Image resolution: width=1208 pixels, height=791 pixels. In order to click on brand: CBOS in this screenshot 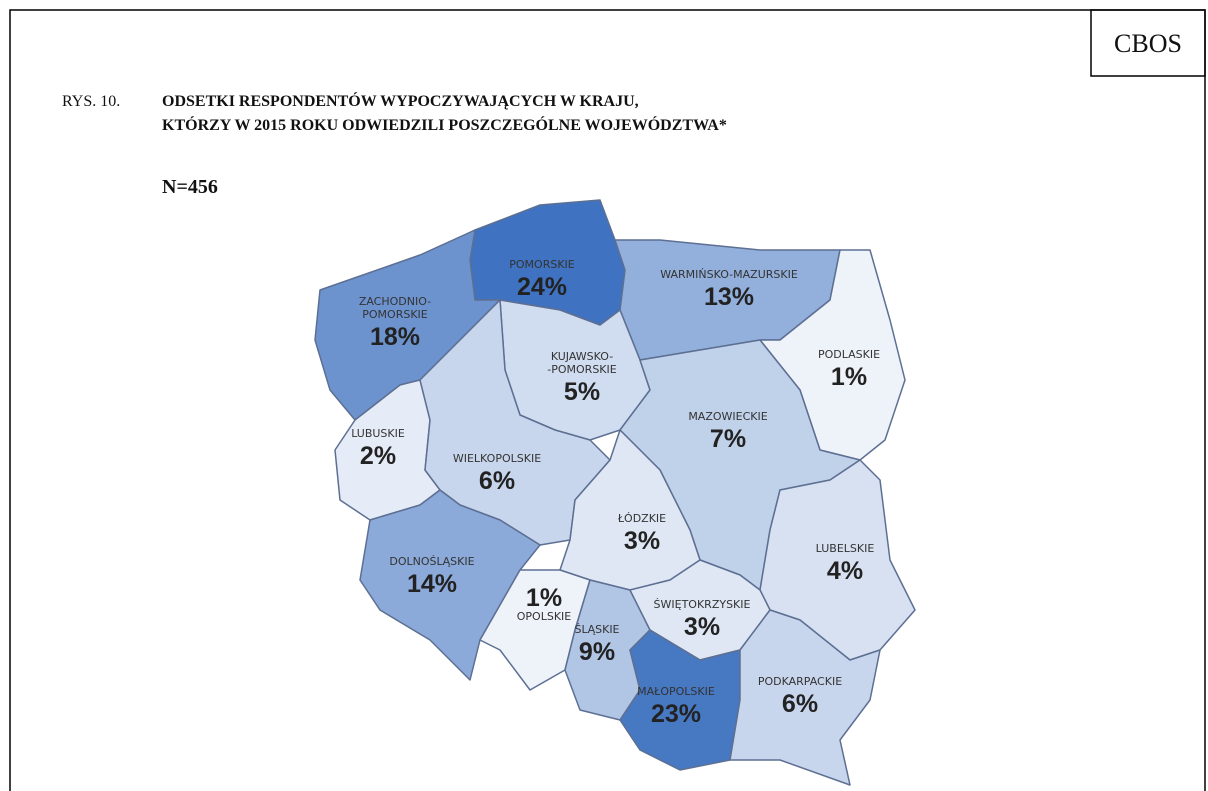, I will do `click(1148, 43)`.